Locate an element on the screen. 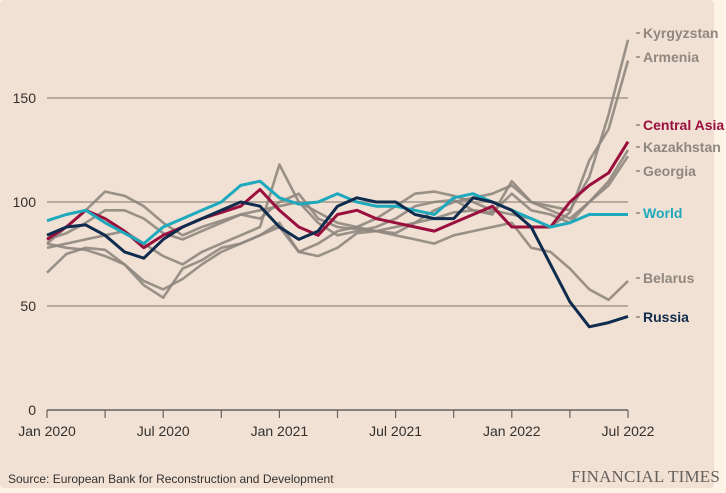 The image size is (726, 493). y-axis: 0 50 100 150 is located at coordinates (25, 254).